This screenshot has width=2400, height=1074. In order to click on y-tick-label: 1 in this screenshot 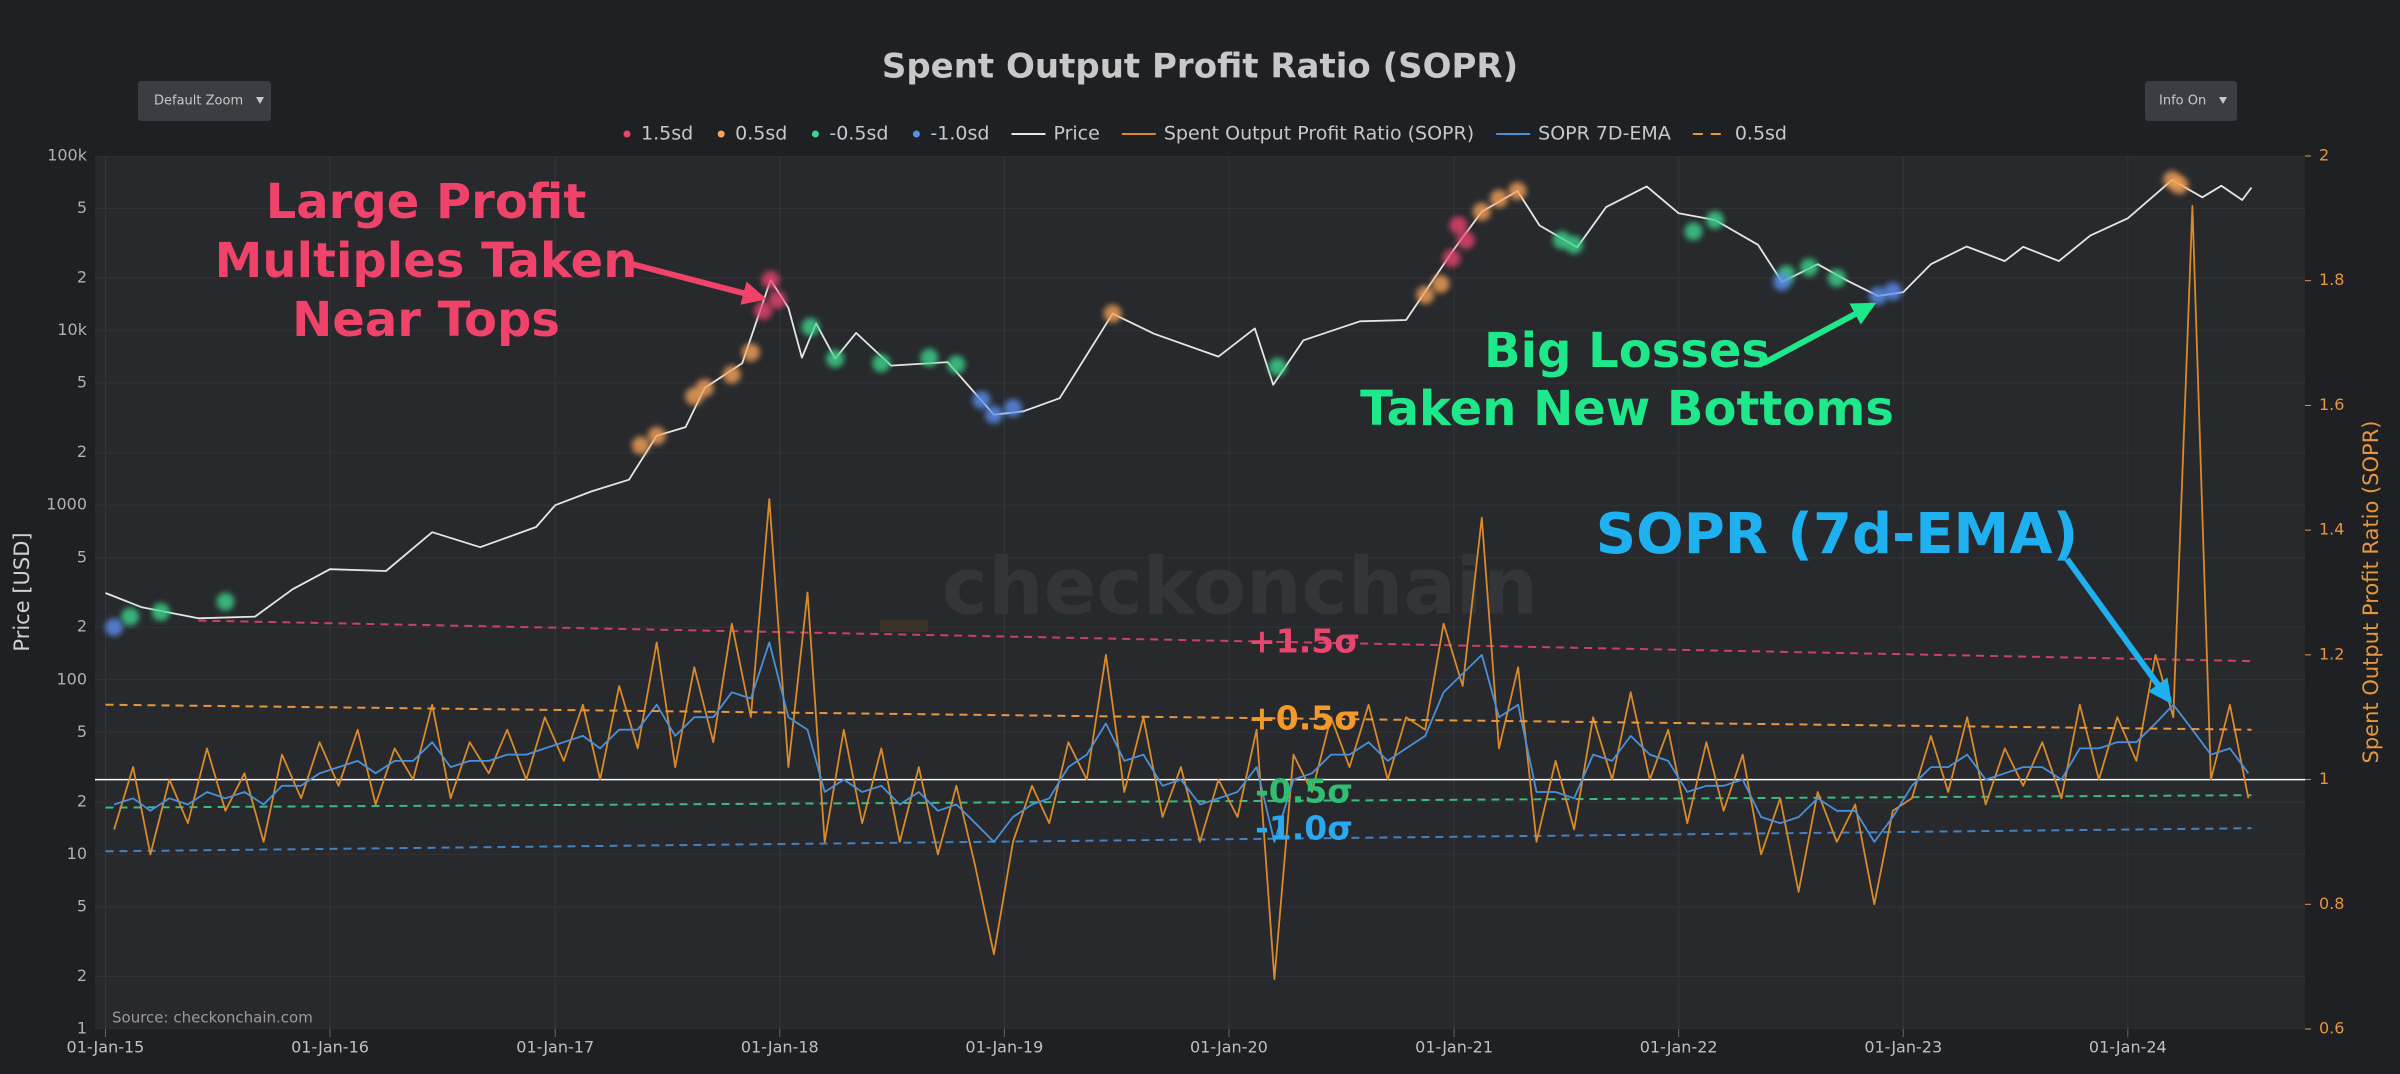, I will do `click(82, 1028)`.